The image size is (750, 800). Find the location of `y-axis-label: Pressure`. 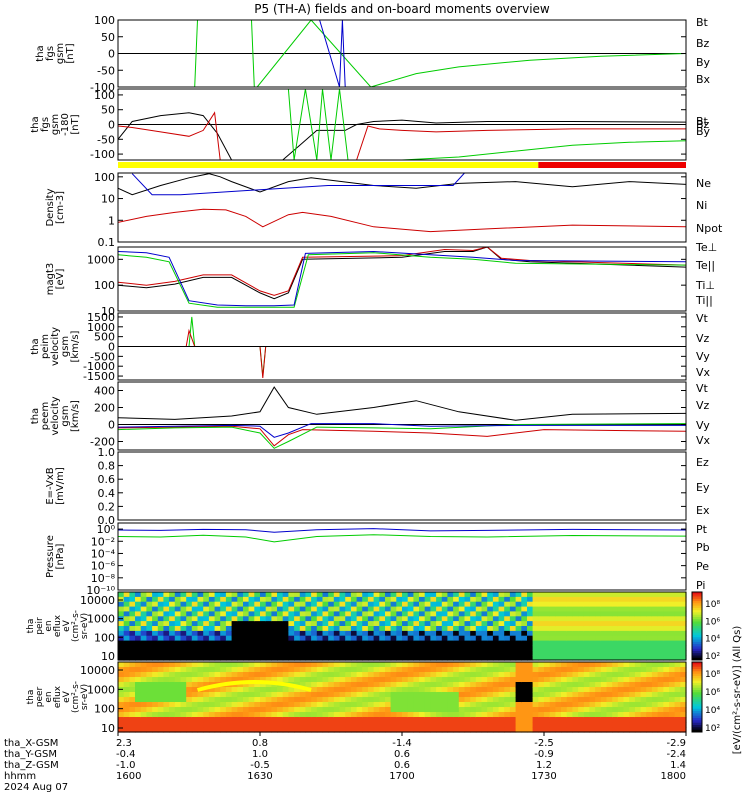

y-axis-label: Pressure is located at coordinates (50, 556).